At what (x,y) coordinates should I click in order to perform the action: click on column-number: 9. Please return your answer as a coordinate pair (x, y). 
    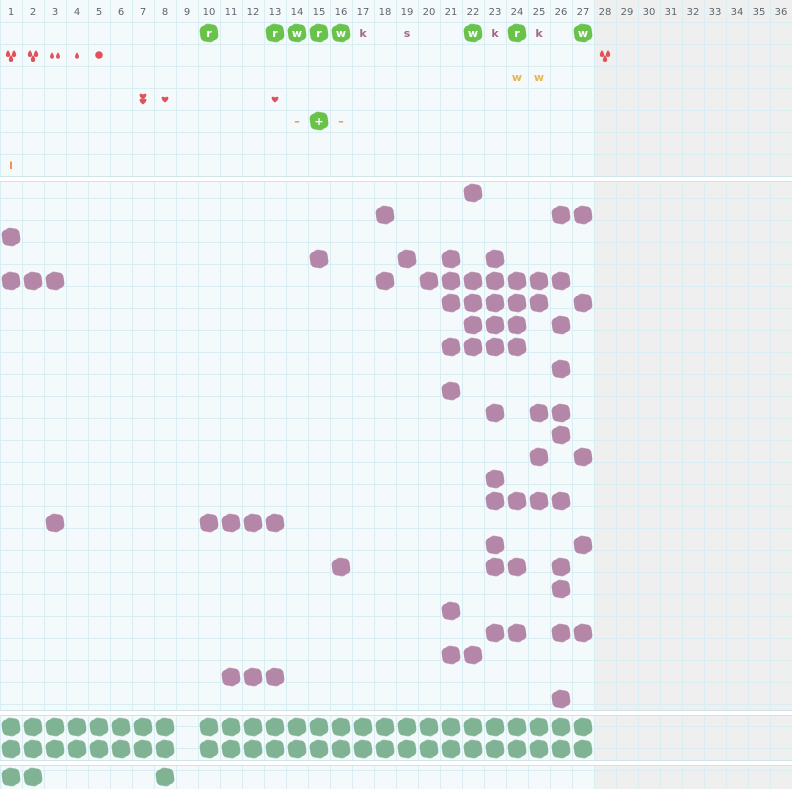
    Looking at the image, I should click on (187, 12).